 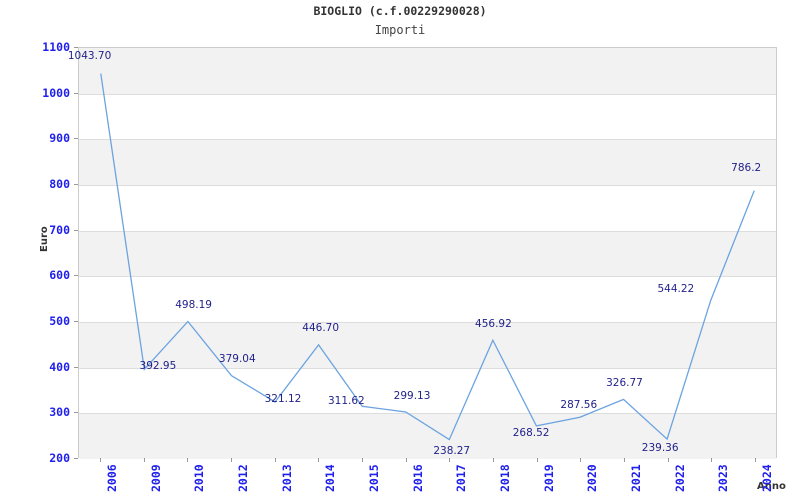 What do you see at coordinates (283, 398) in the screenshot?
I see `point-value-label: 321.12` at bounding box center [283, 398].